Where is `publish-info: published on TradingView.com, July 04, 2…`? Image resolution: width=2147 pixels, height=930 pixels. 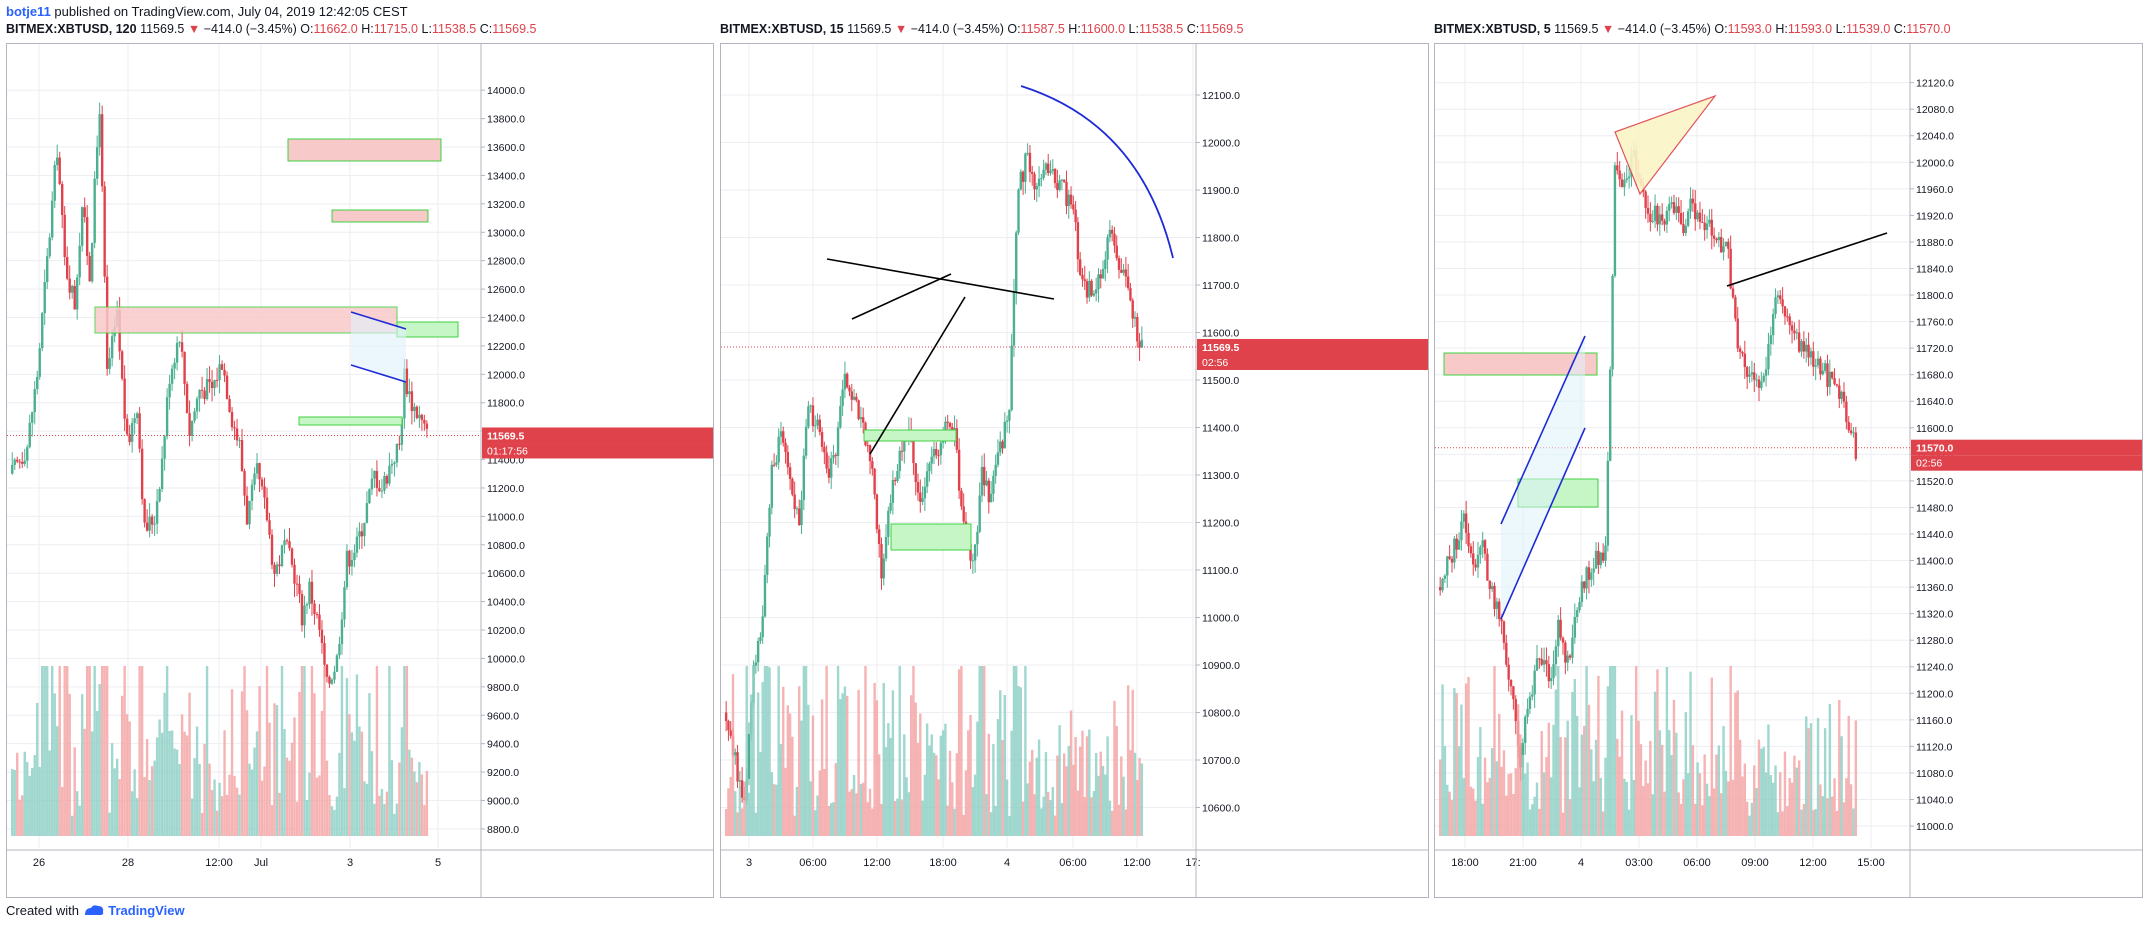 publish-info: published on TradingView.com, July 04, 2… is located at coordinates (231, 11).